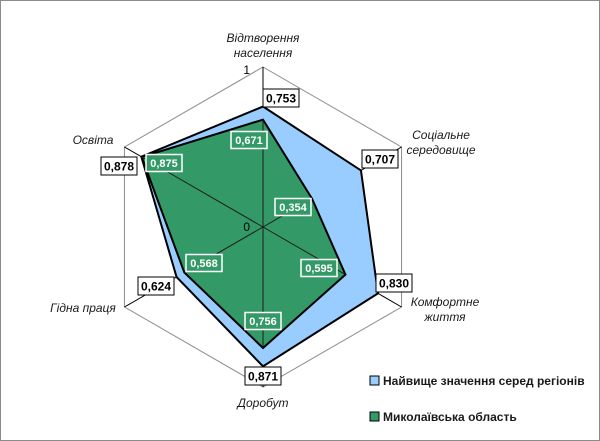 Image resolution: width=600 pixels, height=441 pixels. I want to click on svg-text: 0,756, so click(263, 322).